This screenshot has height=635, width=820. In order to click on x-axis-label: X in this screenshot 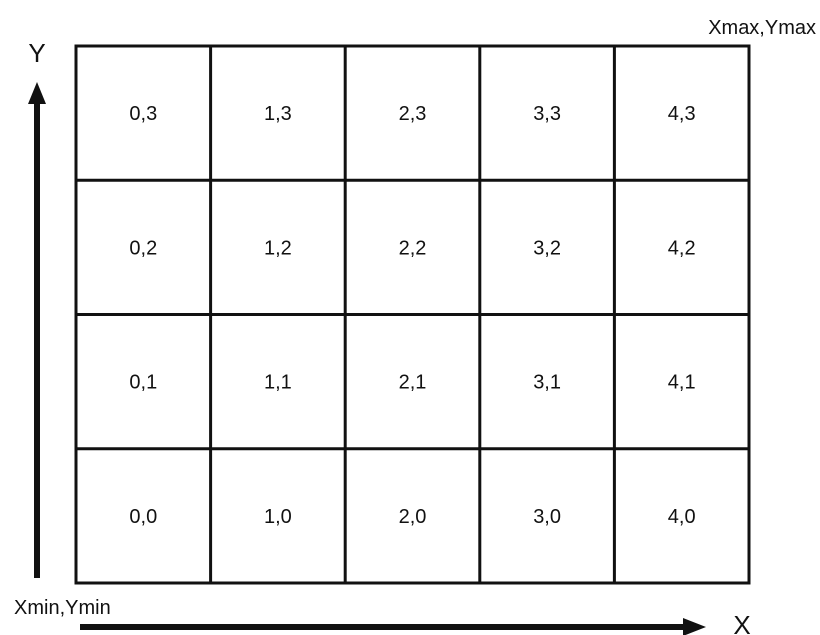, I will do `click(741, 622)`.